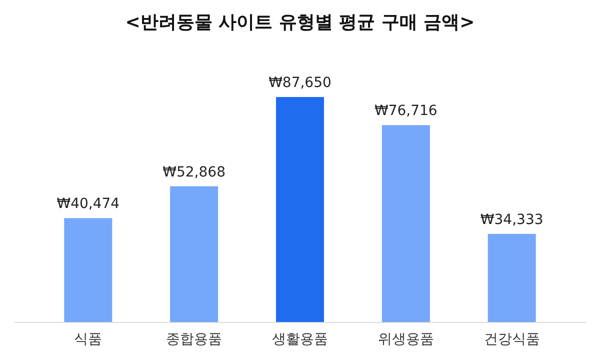 The image size is (600, 360). I want to click on x-tick-label: 식품, so click(88, 340).